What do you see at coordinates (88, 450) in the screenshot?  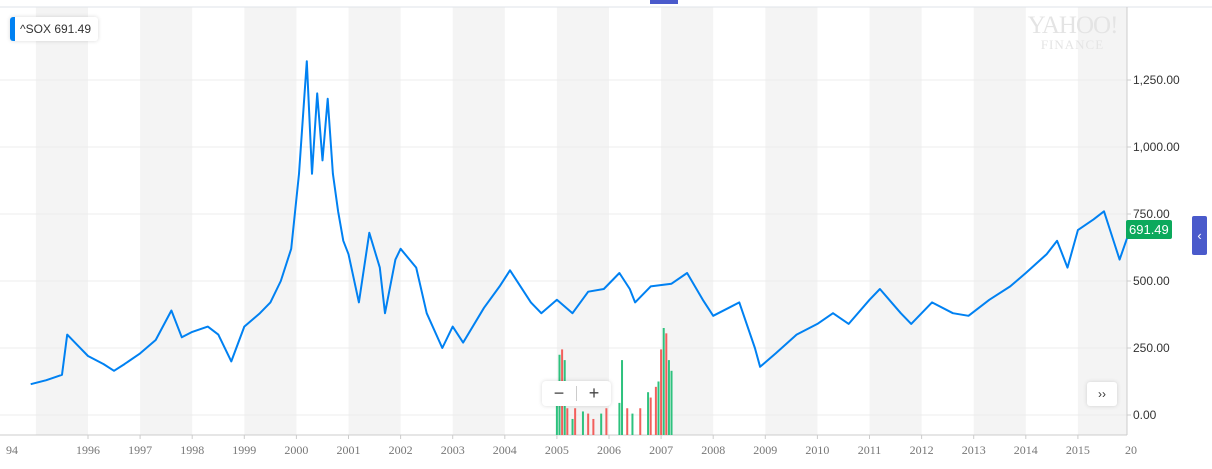 I see `x-tick-label: 1996` at bounding box center [88, 450].